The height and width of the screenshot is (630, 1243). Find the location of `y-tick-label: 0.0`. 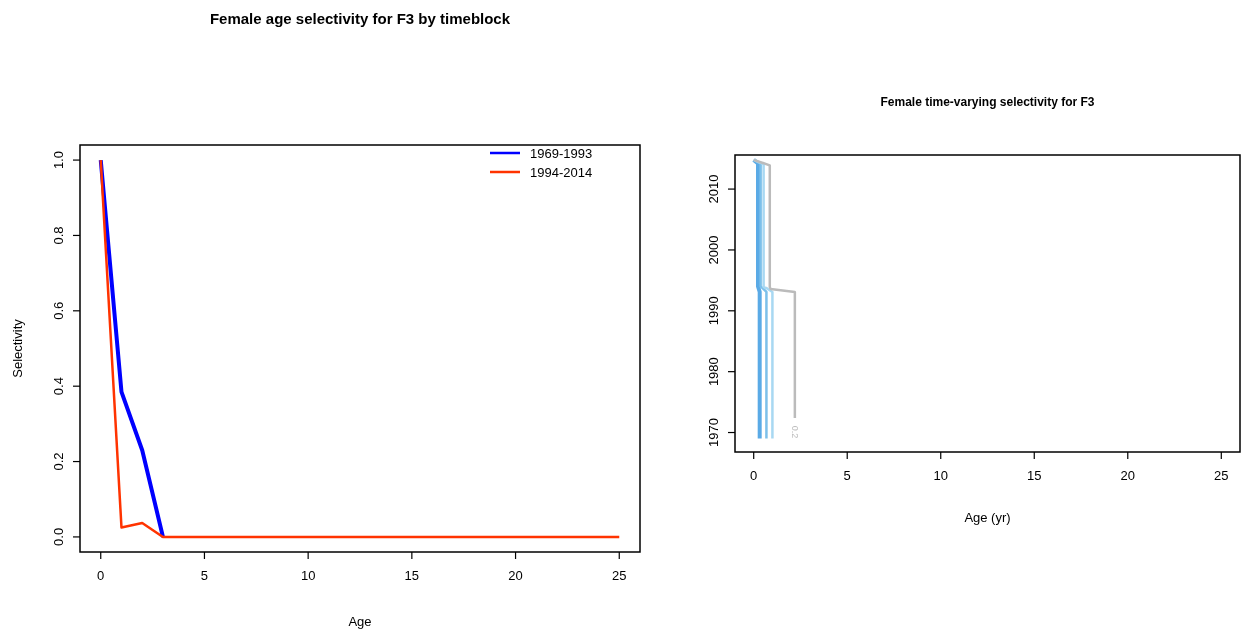

y-tick-label: 0.0 is located at coordinates (58, 536).